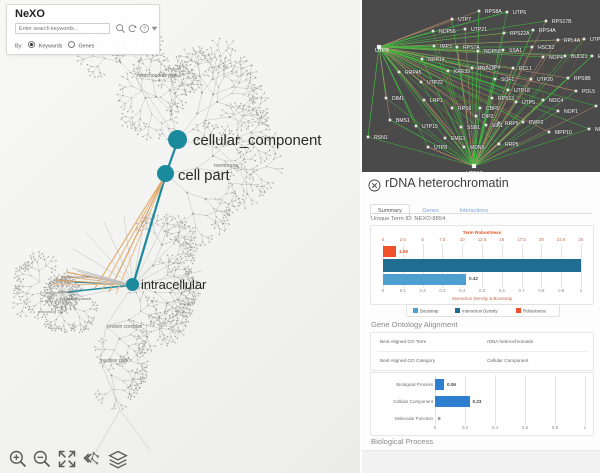 Image resolution: width=600 pixels, height=473 pixels. Describe the element at coordinates (30, 14) in the screenshot. I see `app-title: NeXO` at that location.